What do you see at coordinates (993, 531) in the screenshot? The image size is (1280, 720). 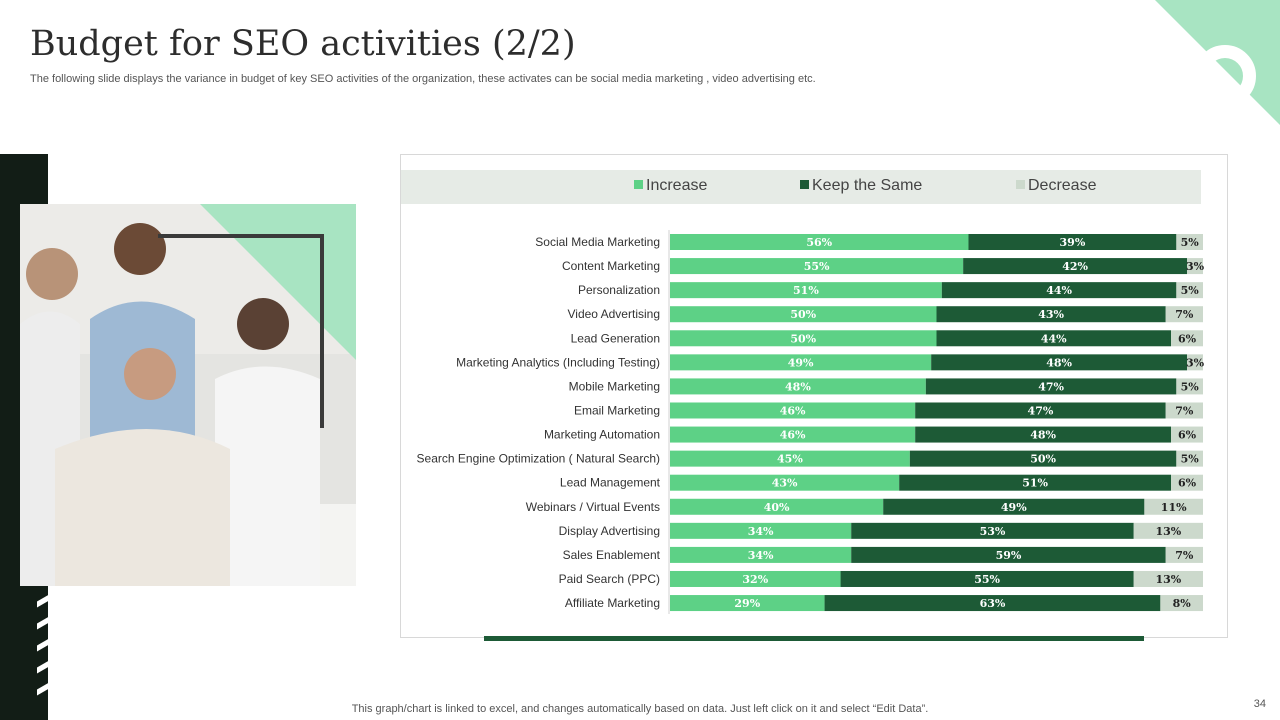 I see `data-label-keep: 53%` at bounding box center [993, 531].